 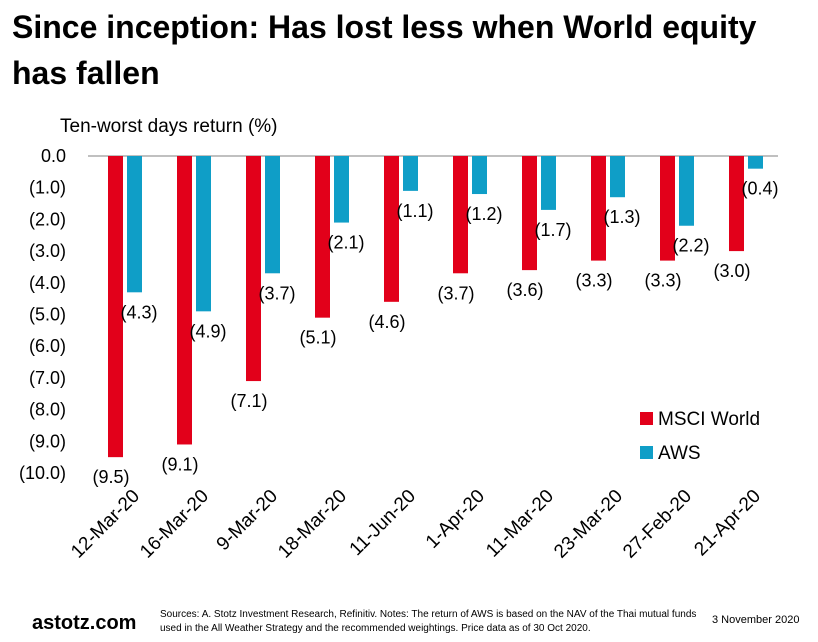 I want to click on aws-bar-second, so click(x=203, y=234).